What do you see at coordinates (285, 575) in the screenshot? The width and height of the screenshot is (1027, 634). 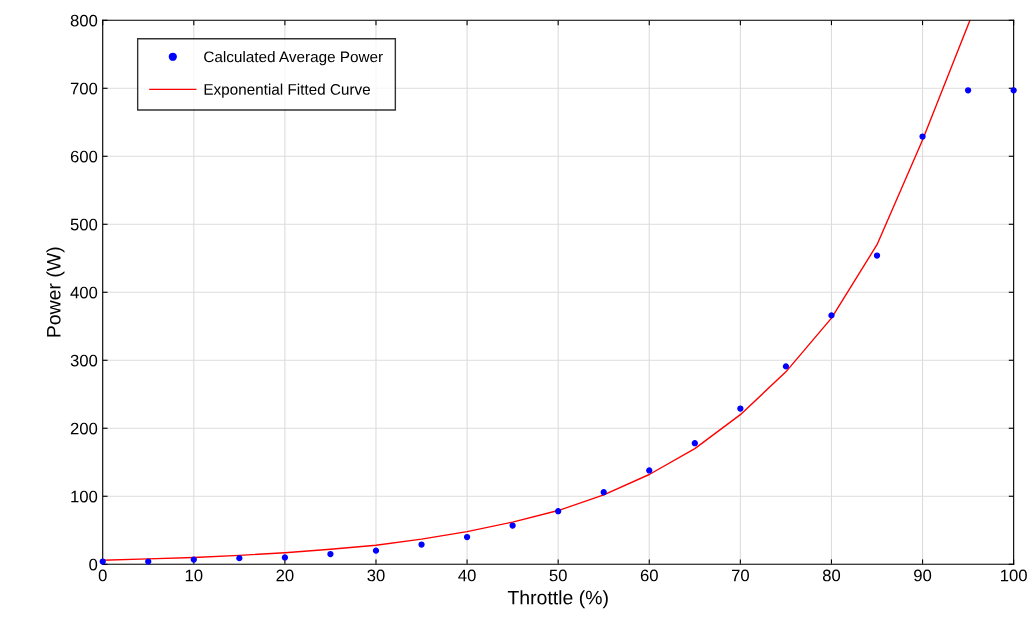 I see `x-tick-label: 20` at bounding box center [285, 575].